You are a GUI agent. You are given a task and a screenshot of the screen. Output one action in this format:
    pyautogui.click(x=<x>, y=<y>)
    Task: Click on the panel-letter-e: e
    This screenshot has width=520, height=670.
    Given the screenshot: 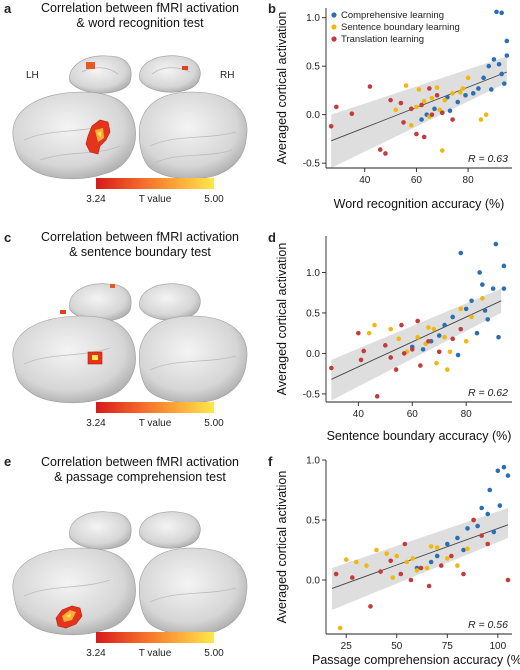 What is the action you would take?
    pyautogui.click(x=8, y=461)
    